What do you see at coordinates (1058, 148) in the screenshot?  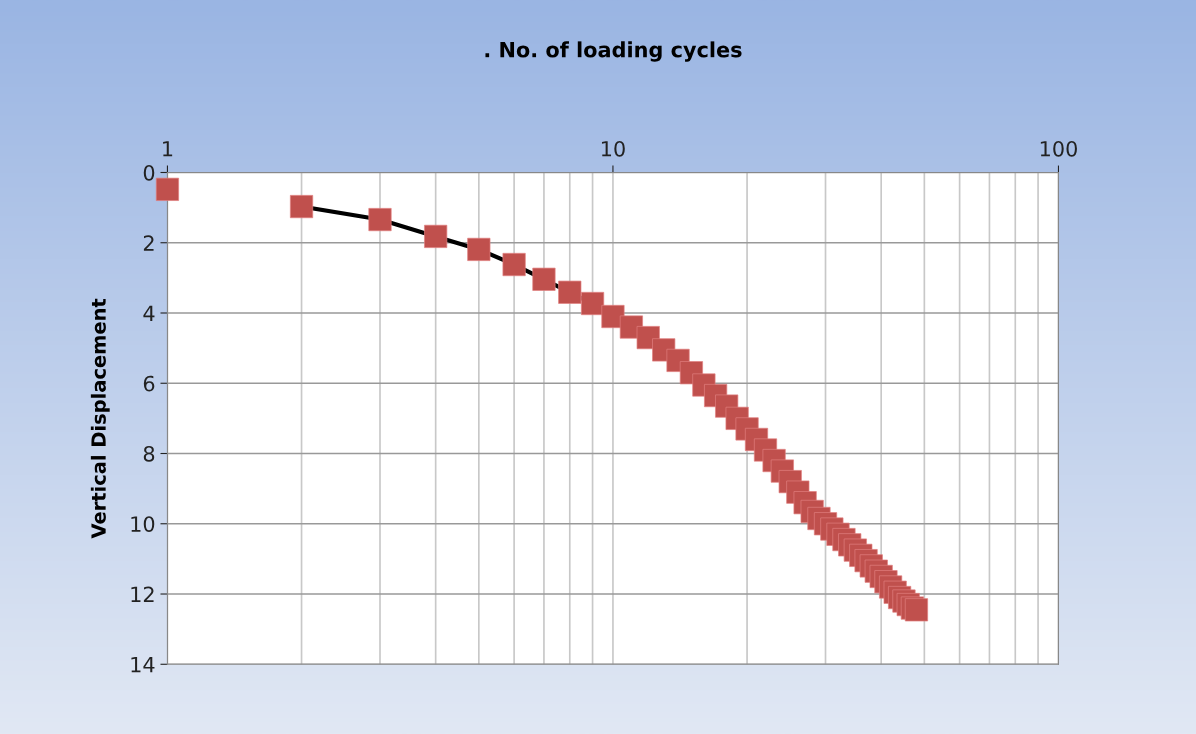 I see `x-tick-label: 100` at bounding box center [1058, 148].